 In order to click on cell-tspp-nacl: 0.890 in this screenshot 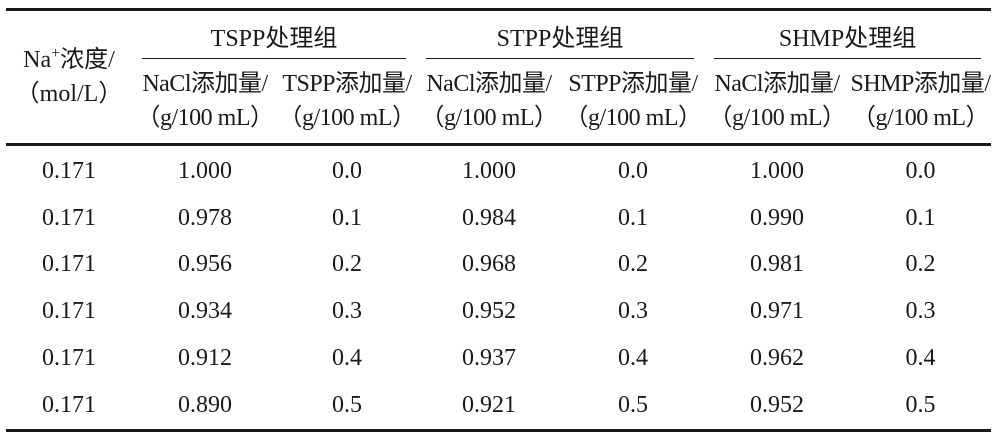, I will do `click(205, 406)`.